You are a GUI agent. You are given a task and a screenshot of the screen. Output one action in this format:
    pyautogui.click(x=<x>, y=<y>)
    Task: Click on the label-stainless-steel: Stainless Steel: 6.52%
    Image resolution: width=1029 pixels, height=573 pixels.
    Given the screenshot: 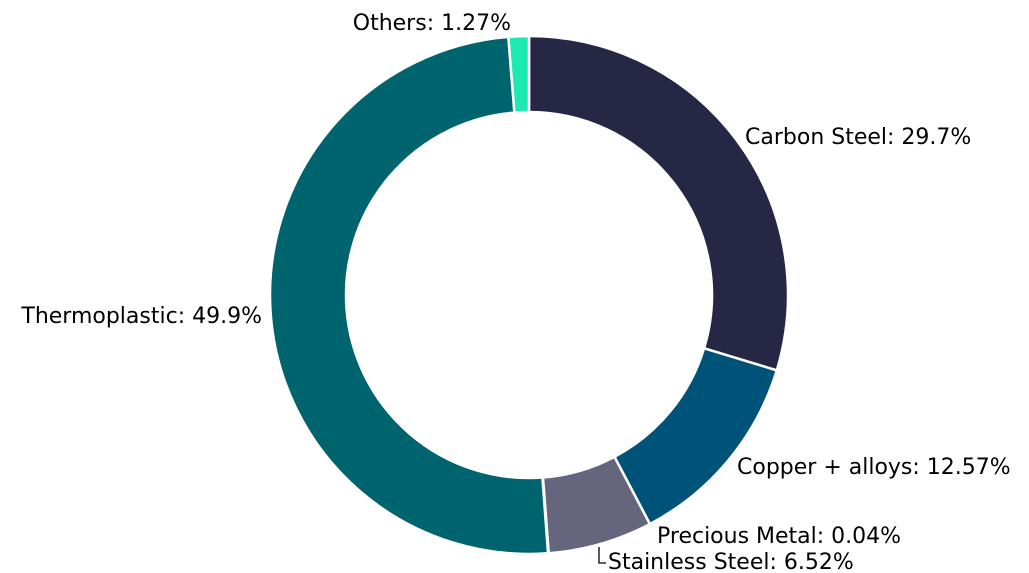 What is the action you would take?
    pyautogui.click(x=731, y=561)
    